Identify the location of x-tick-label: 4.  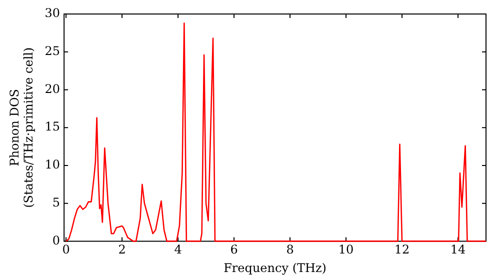
(178, 249).